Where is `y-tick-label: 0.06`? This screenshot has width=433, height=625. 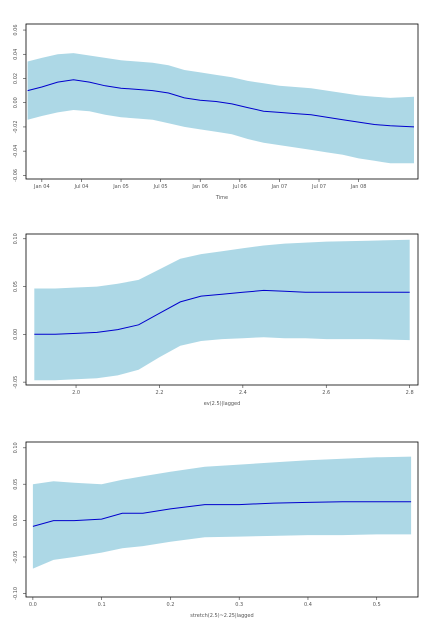
y-tick-label: 0.06 is located at coordinates (16, 29).